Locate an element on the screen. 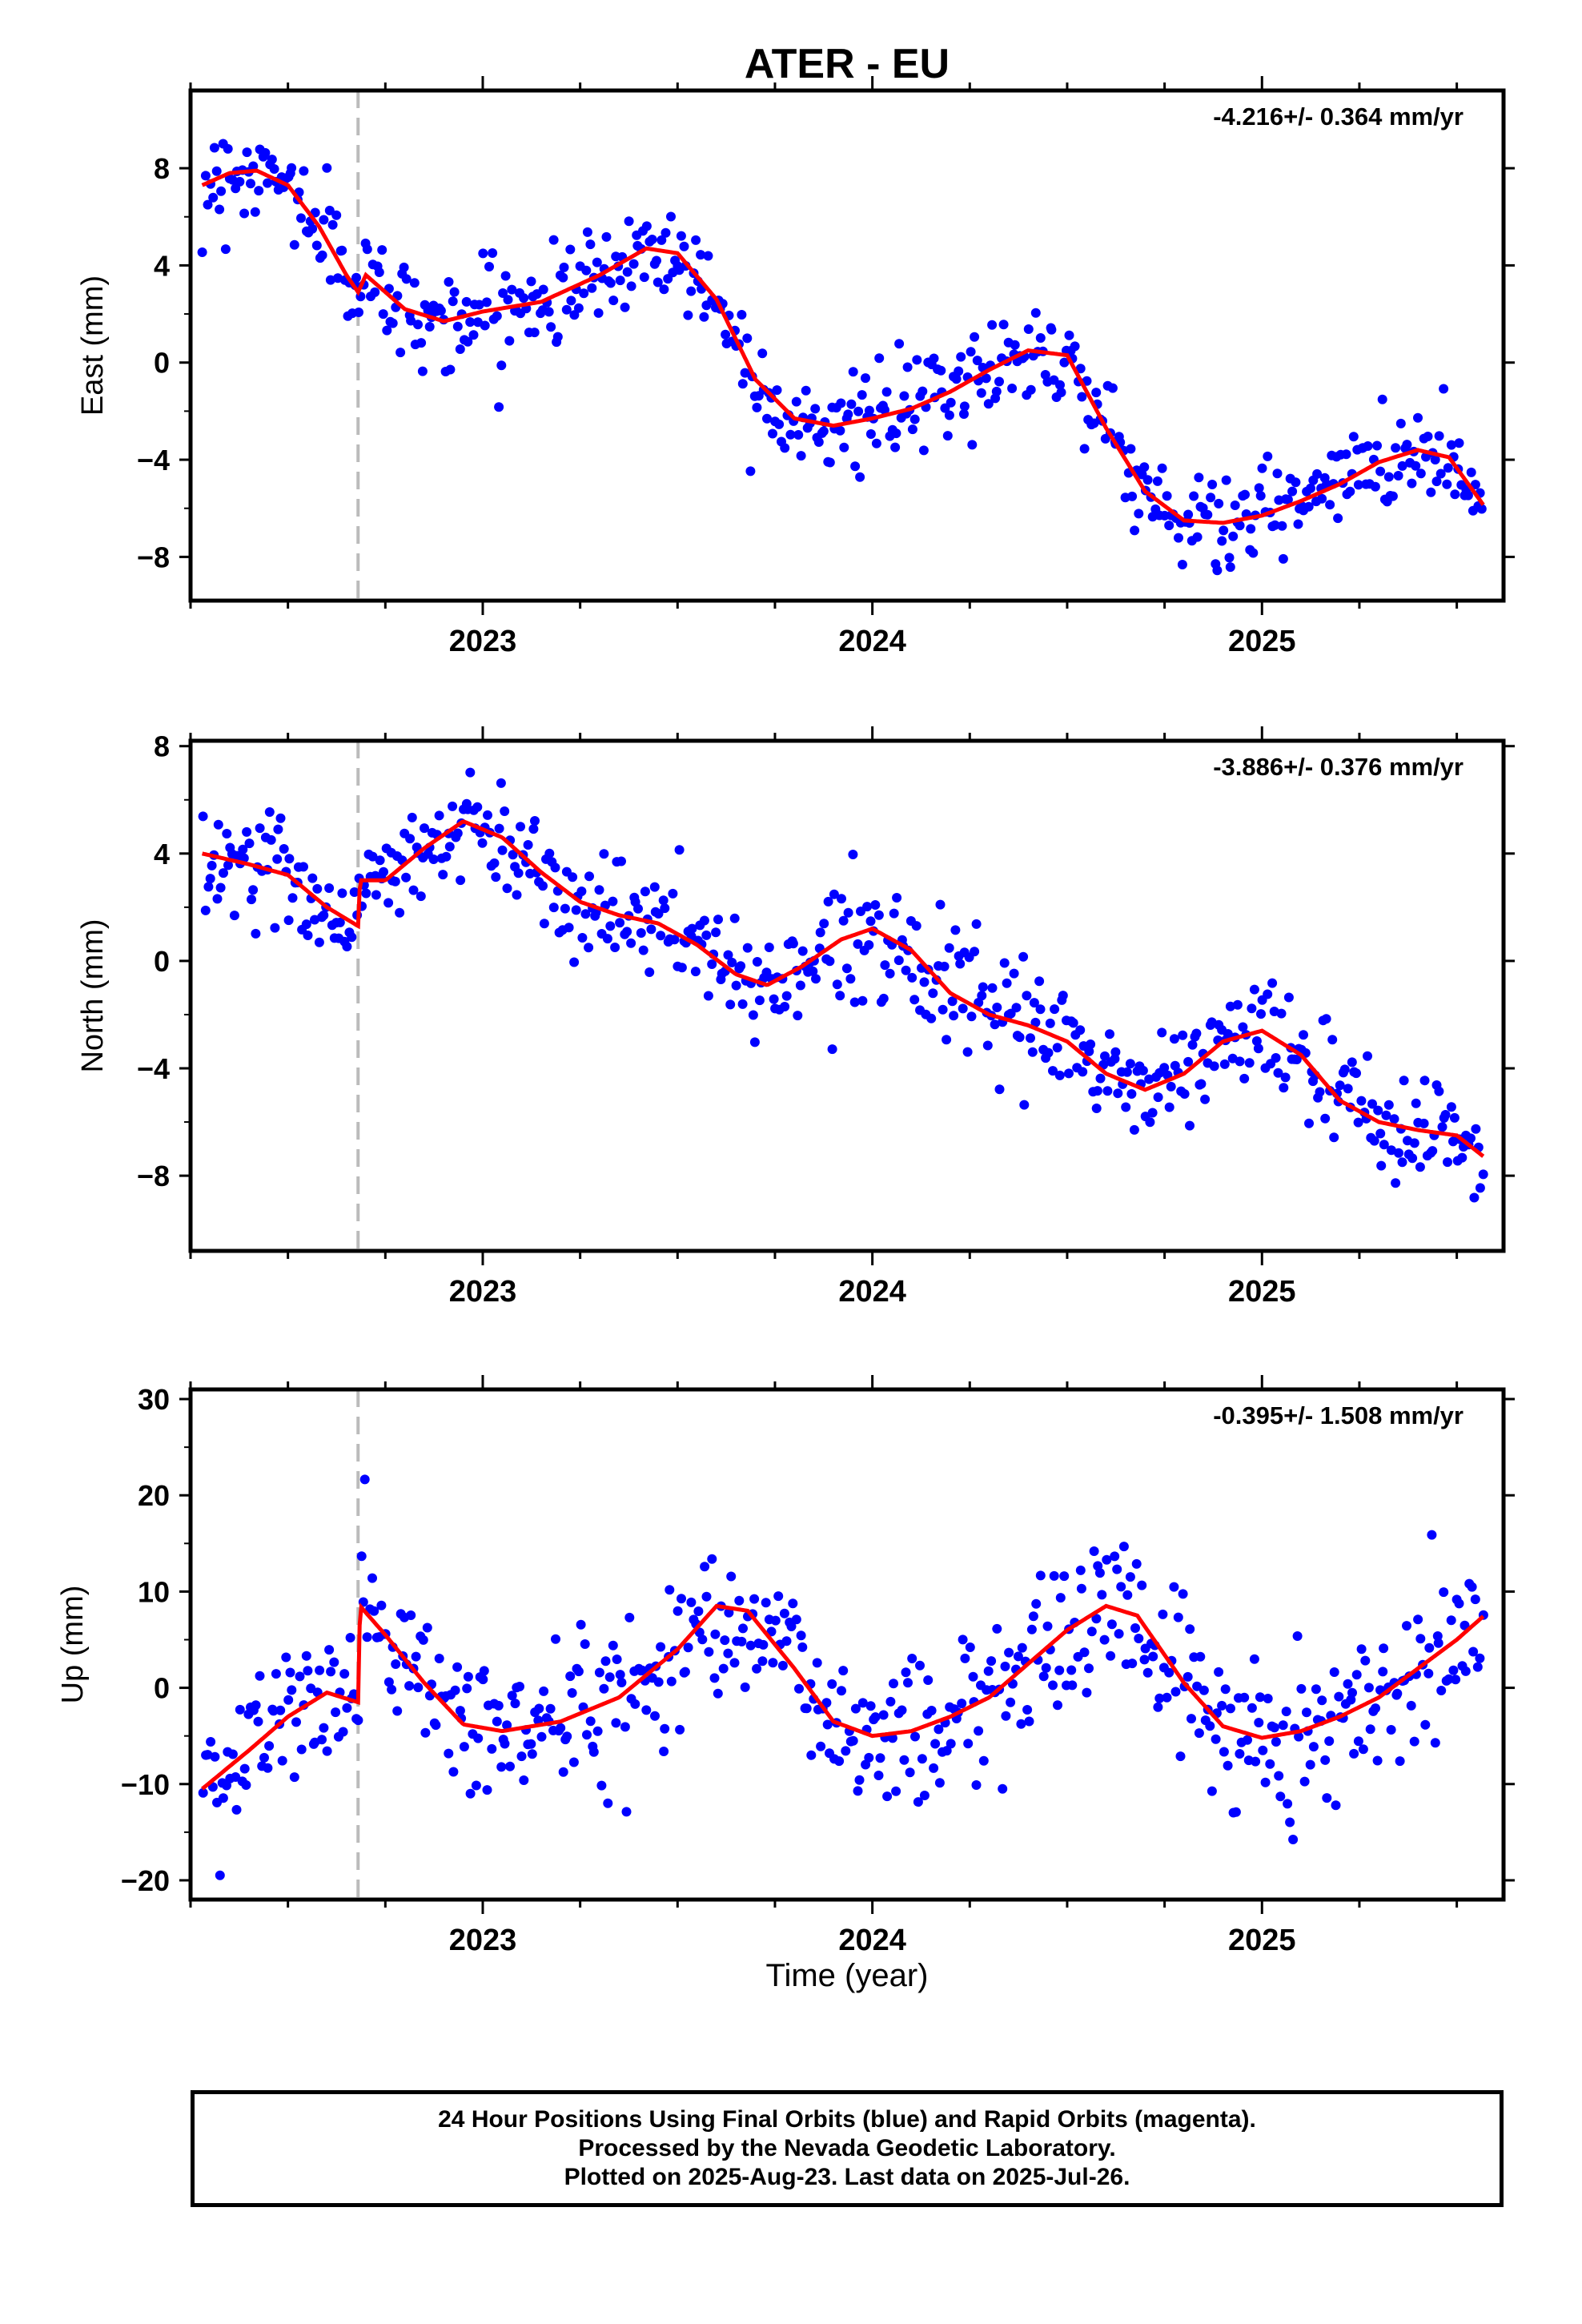 Image resolution: width=1582 pixels, height=2324 pixels. x-tick-label: 2025 is located at coordinates (1262, 641).